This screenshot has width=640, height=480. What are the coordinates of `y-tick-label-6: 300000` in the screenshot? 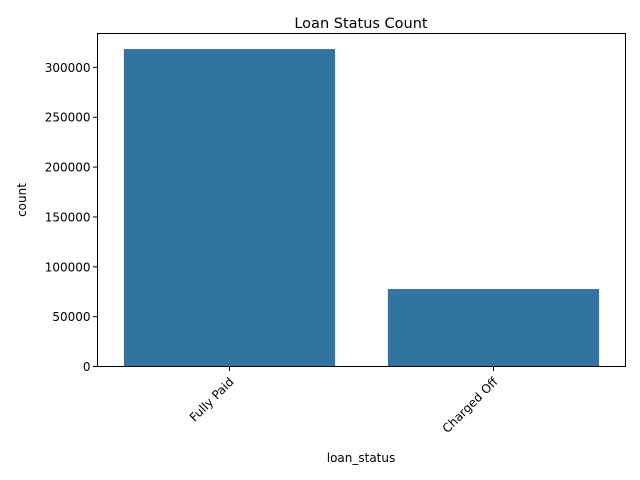 It's located at (68, 68).